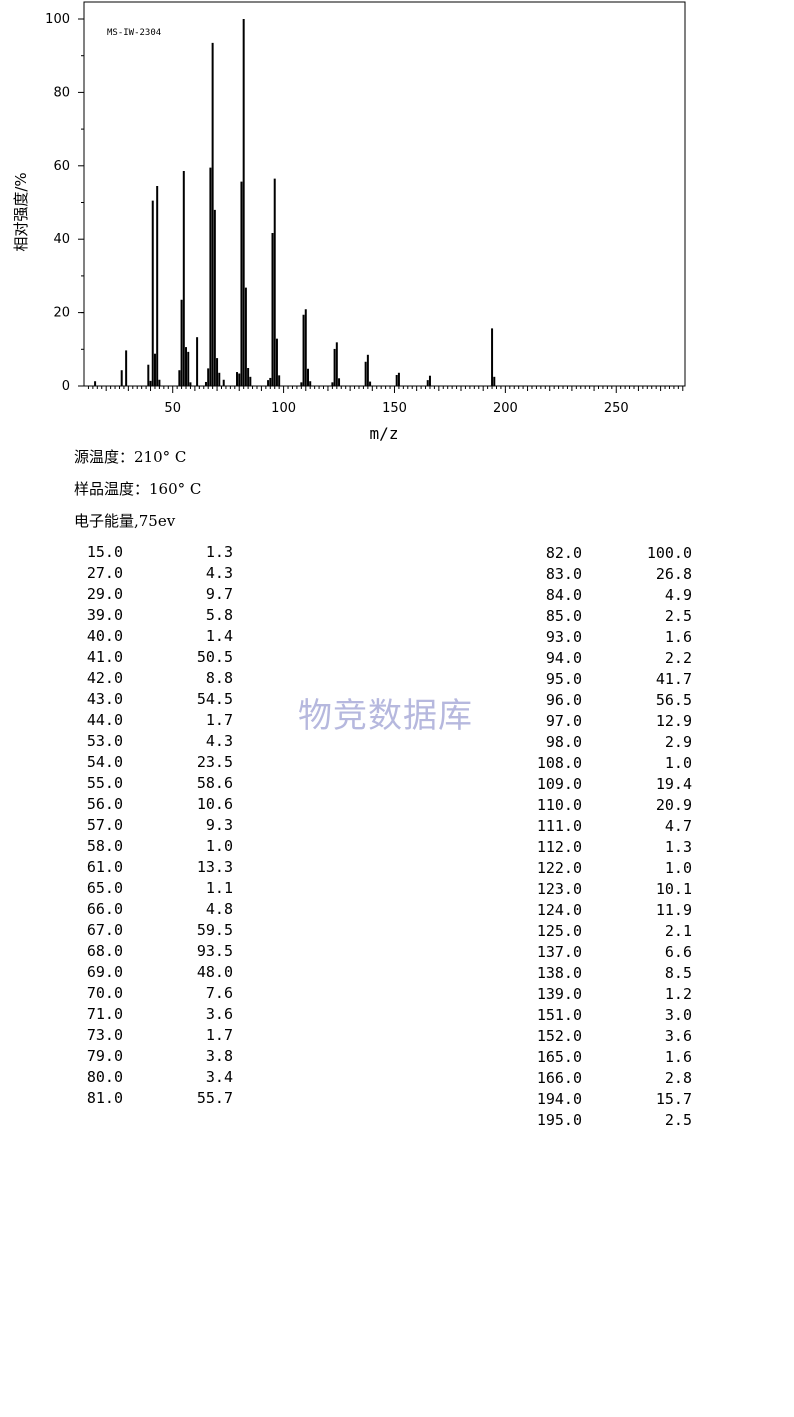  I want to click on peak-row: 151.0 3.0, so click(610, 1015).